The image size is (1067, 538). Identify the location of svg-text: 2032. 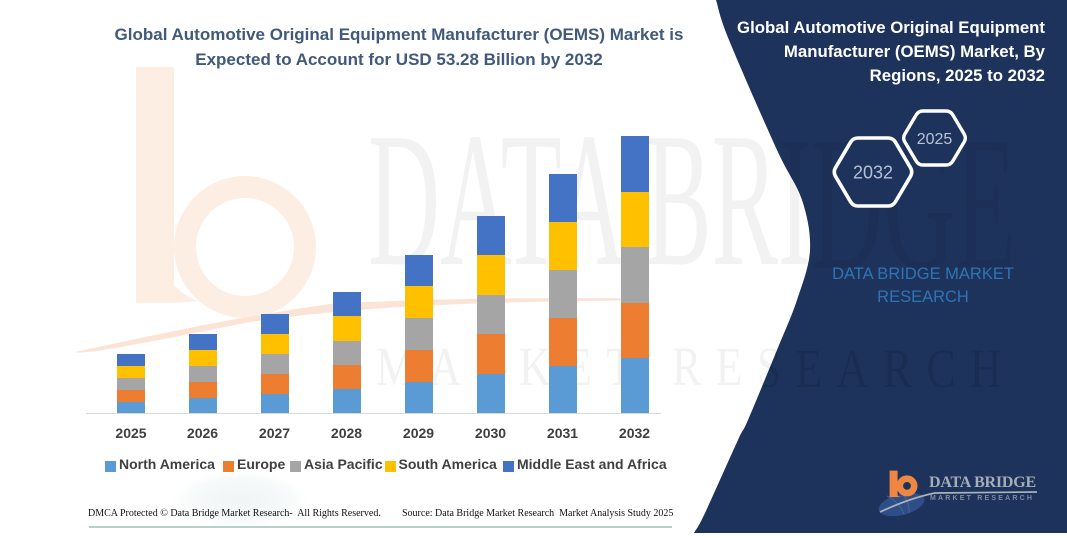
(873, 173).